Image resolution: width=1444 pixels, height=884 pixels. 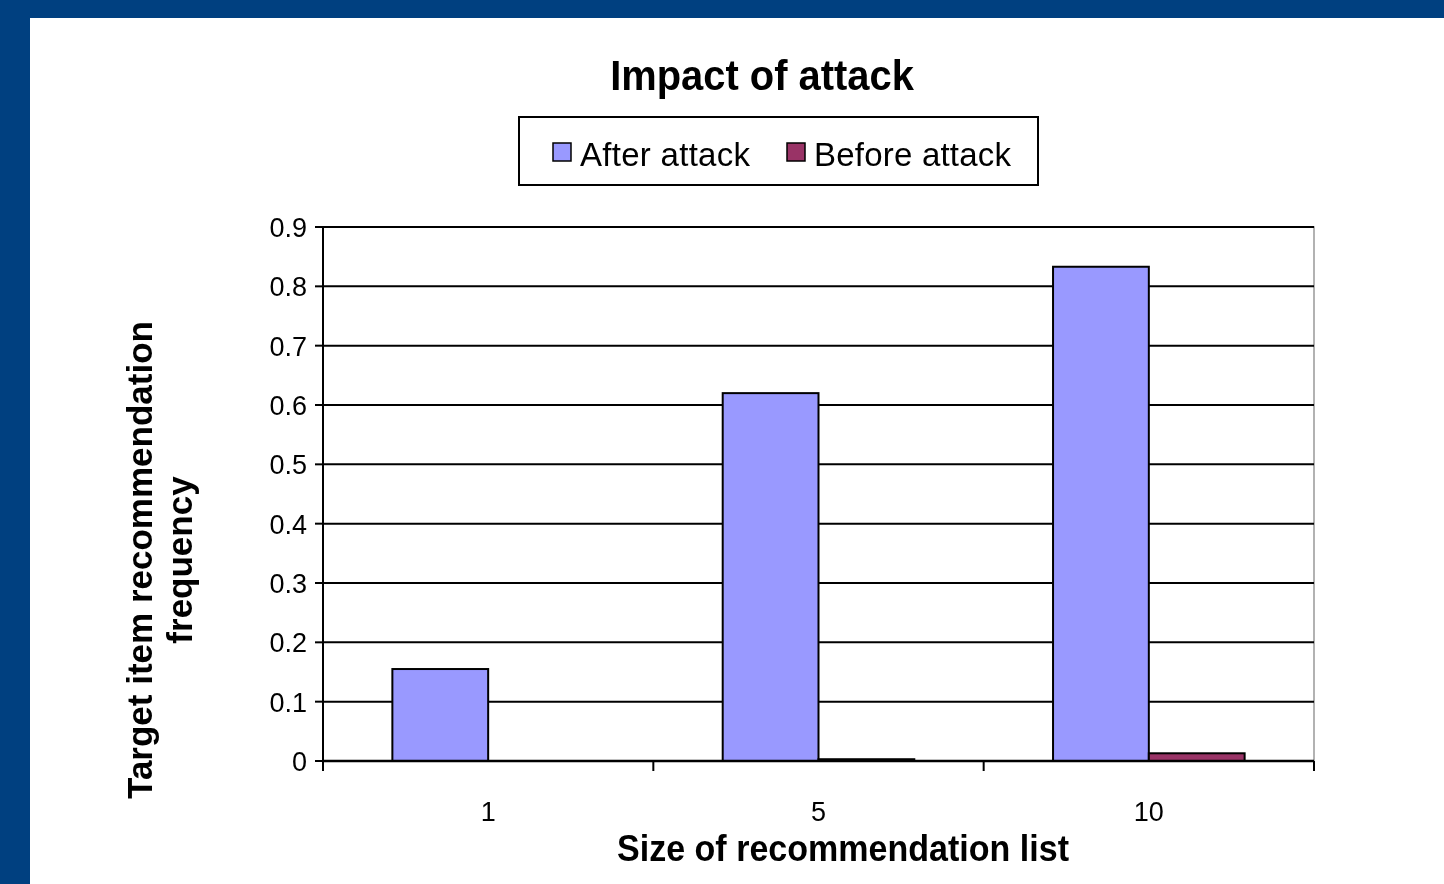 What do you see at coordinates (288, 584) in the screenshot?
I see `y-tick-label: 0.3` at bounding box center [288, 584].